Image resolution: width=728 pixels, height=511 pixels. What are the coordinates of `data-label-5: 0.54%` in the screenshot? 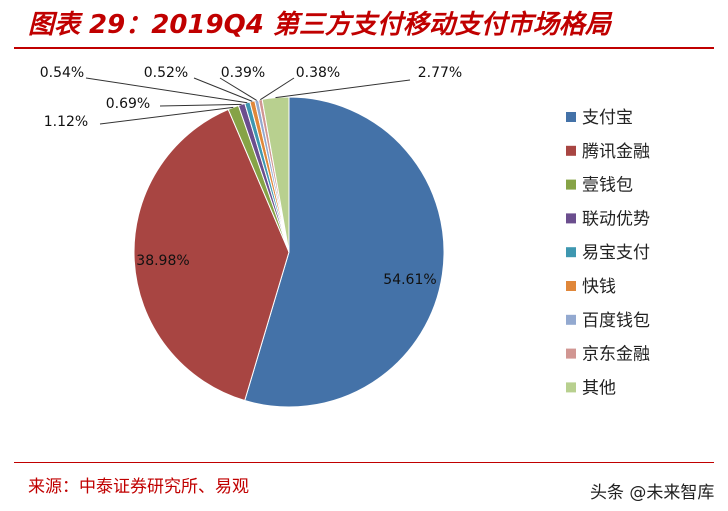 It's located at (62, 73).